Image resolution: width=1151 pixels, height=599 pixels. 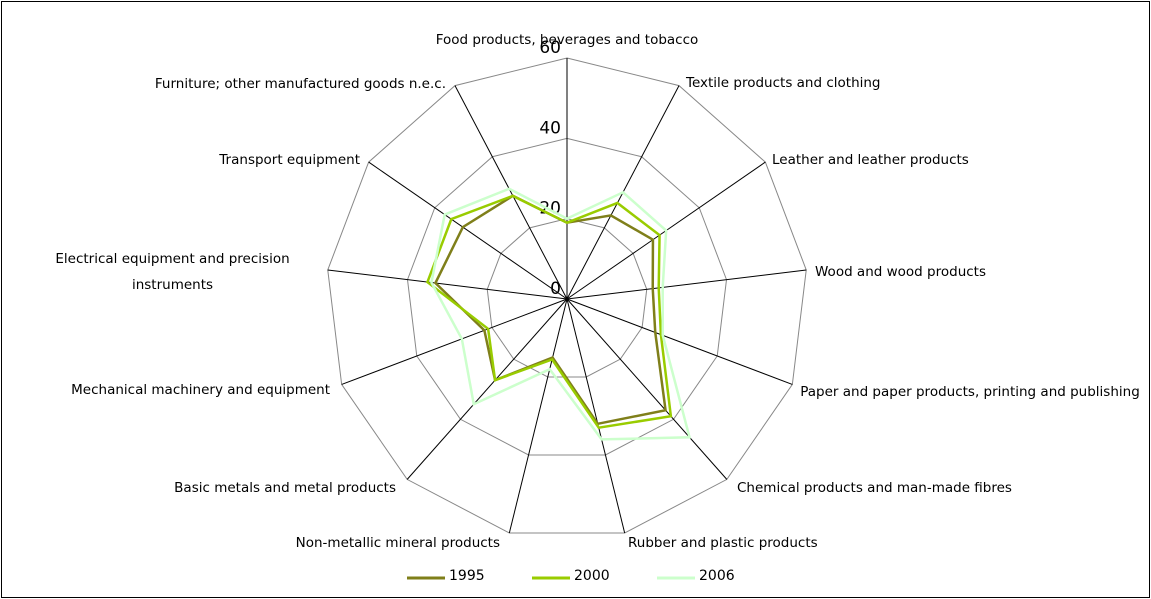 What do you see at coordinates (592, 576) in the screenshot?
I see `legend-label: 2000` at bounding box center [592, 576].